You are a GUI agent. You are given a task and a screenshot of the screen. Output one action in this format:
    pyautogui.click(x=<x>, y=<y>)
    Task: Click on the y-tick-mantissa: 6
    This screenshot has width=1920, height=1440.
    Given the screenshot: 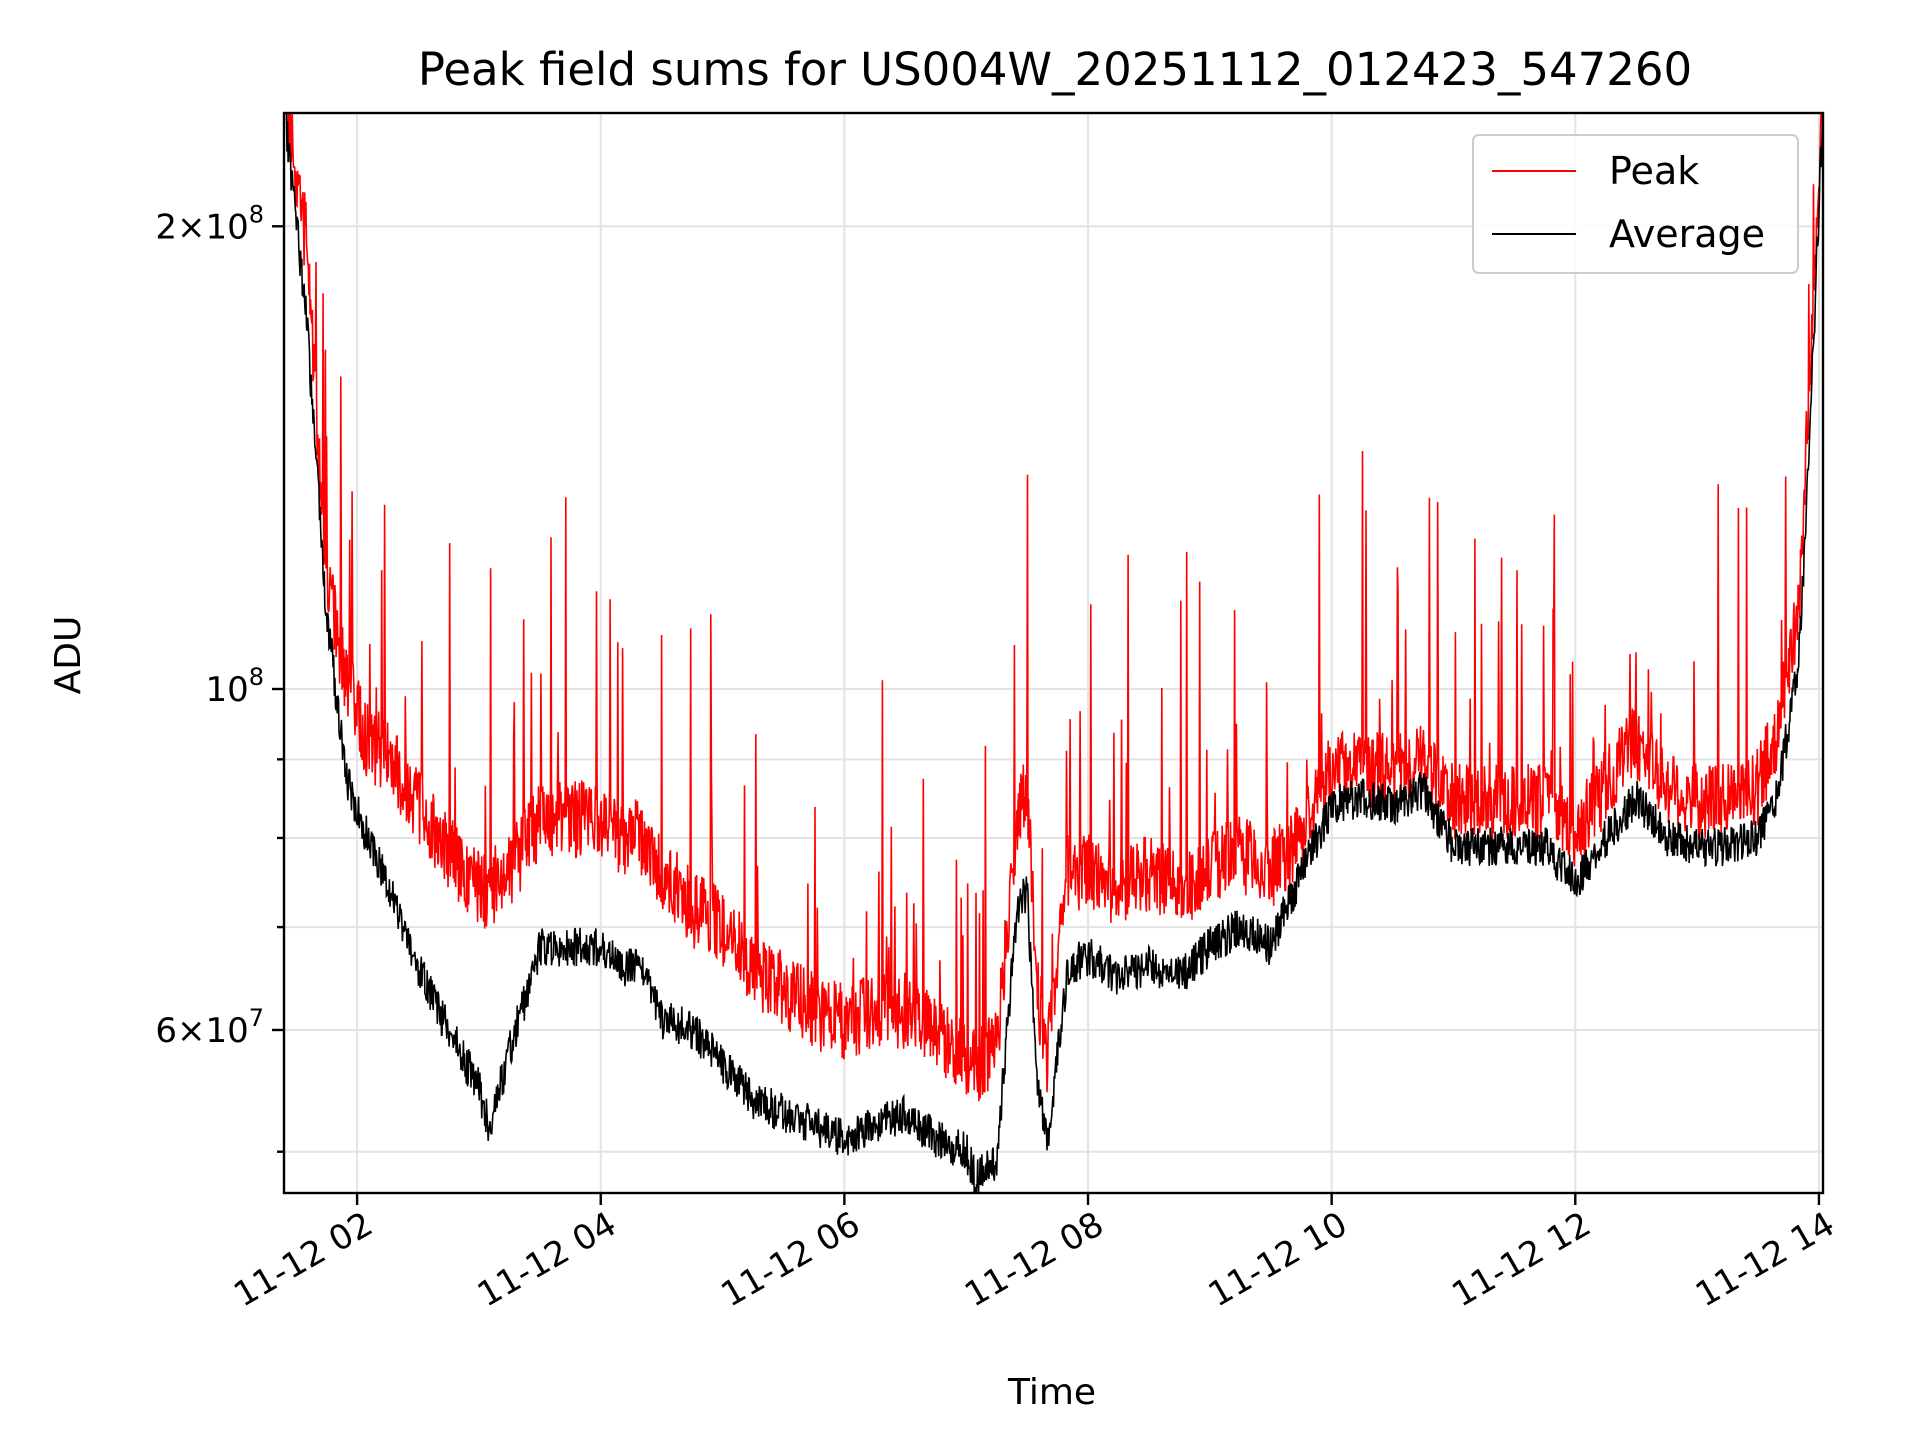 What is the action you would take?
    pyautogui.click(x=166, y=1031)
    